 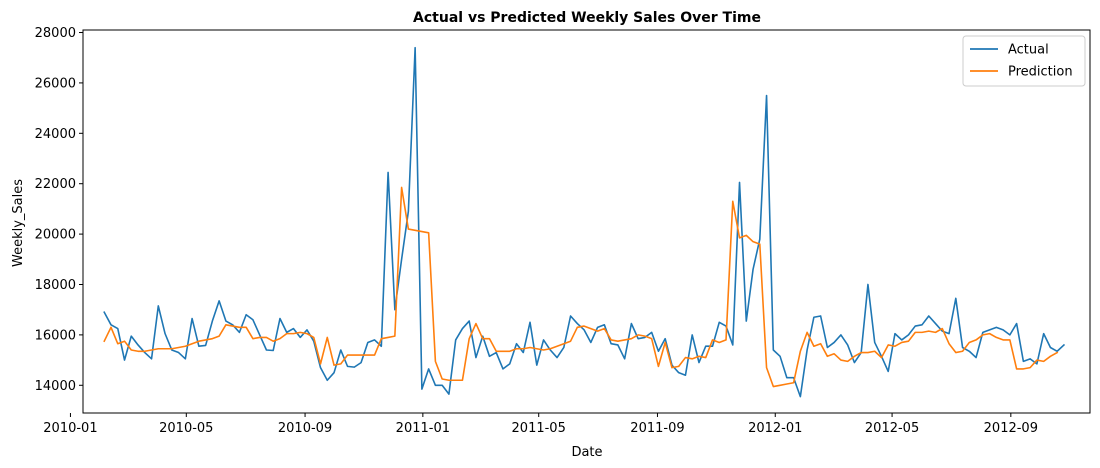 I want to click on y-tick-label: 24000, so click(x=55, y=134).